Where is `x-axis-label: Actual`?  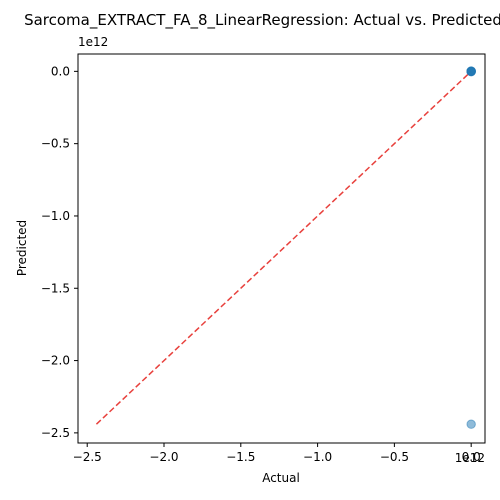
x-axis-label: Actual is located at coordinates (281, 478).